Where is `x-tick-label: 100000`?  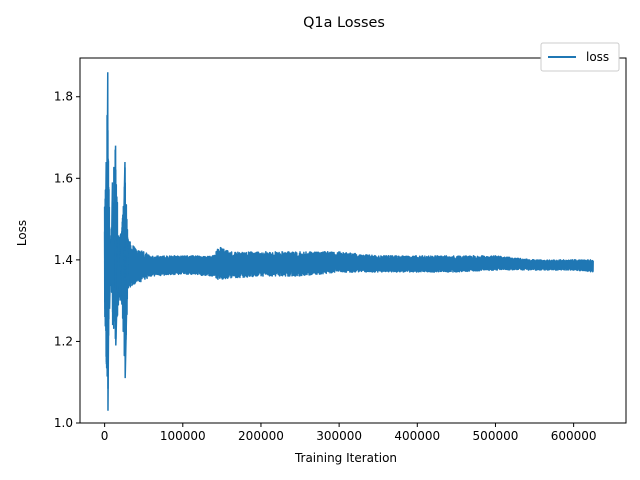
x-tick-label: 100000 is located at coordinates (183, 436).